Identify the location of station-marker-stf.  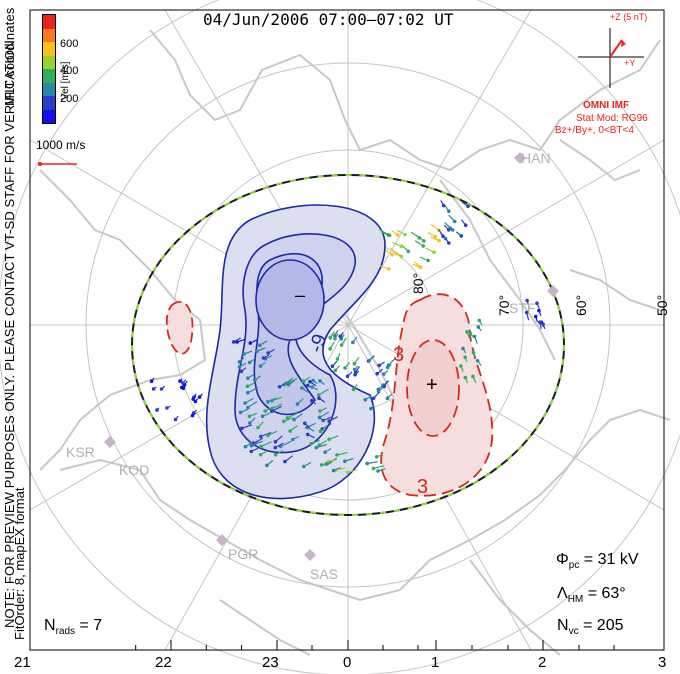
(553, 291).